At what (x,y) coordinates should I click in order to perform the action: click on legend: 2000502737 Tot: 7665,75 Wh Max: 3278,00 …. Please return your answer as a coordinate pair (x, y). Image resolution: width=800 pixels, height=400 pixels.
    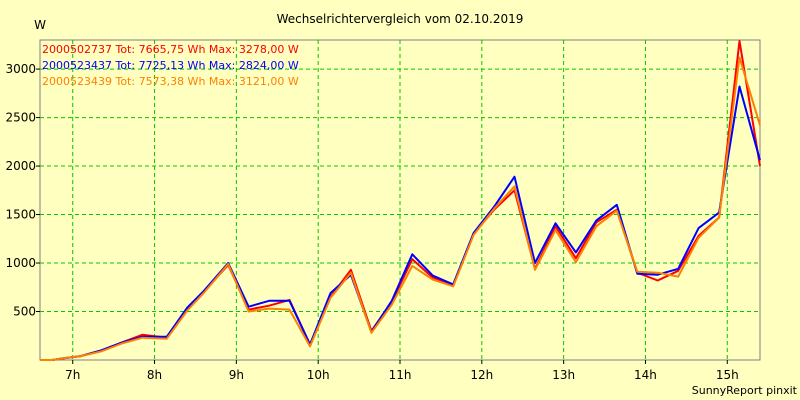
    Looking at the image, I should click on (170, 65).